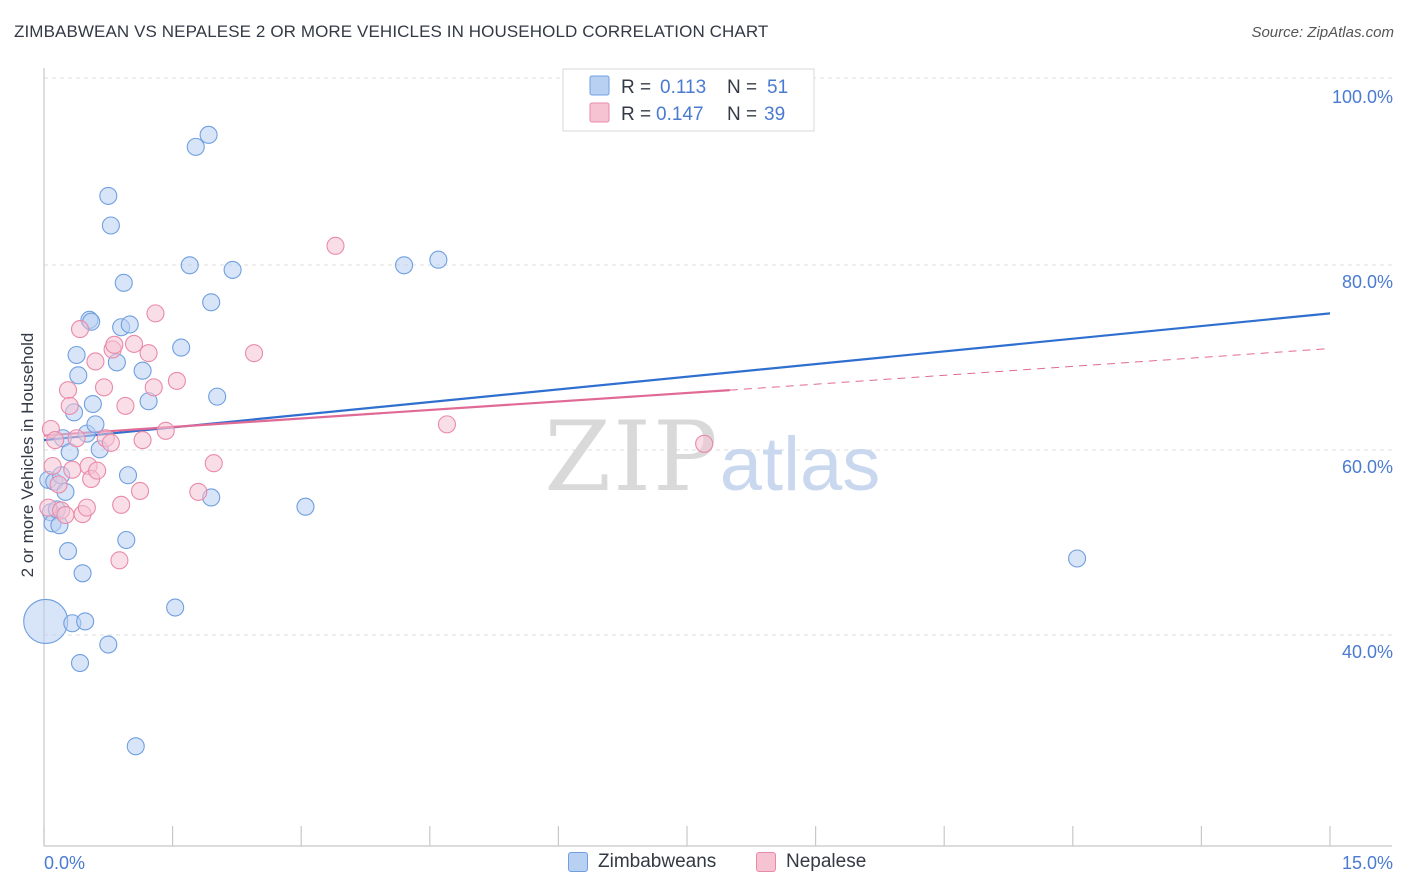 The image size is (1406, 892). Describe the element at coordinates (826, 861) in the screenshot. I see `nepalese-label: Nepalese` at that location.